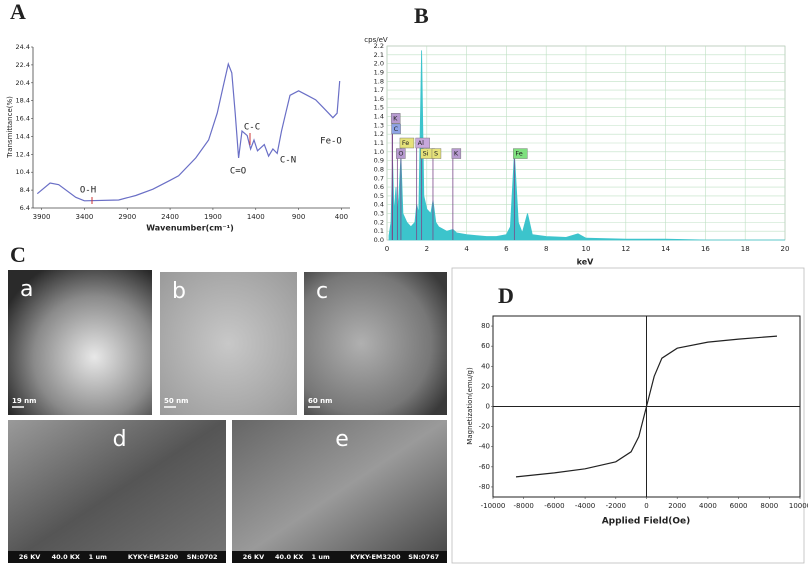 Image resolution: width=808 pixels, height=571 pixels. I want to click on x-axis-label: keV, so click(586, 262).